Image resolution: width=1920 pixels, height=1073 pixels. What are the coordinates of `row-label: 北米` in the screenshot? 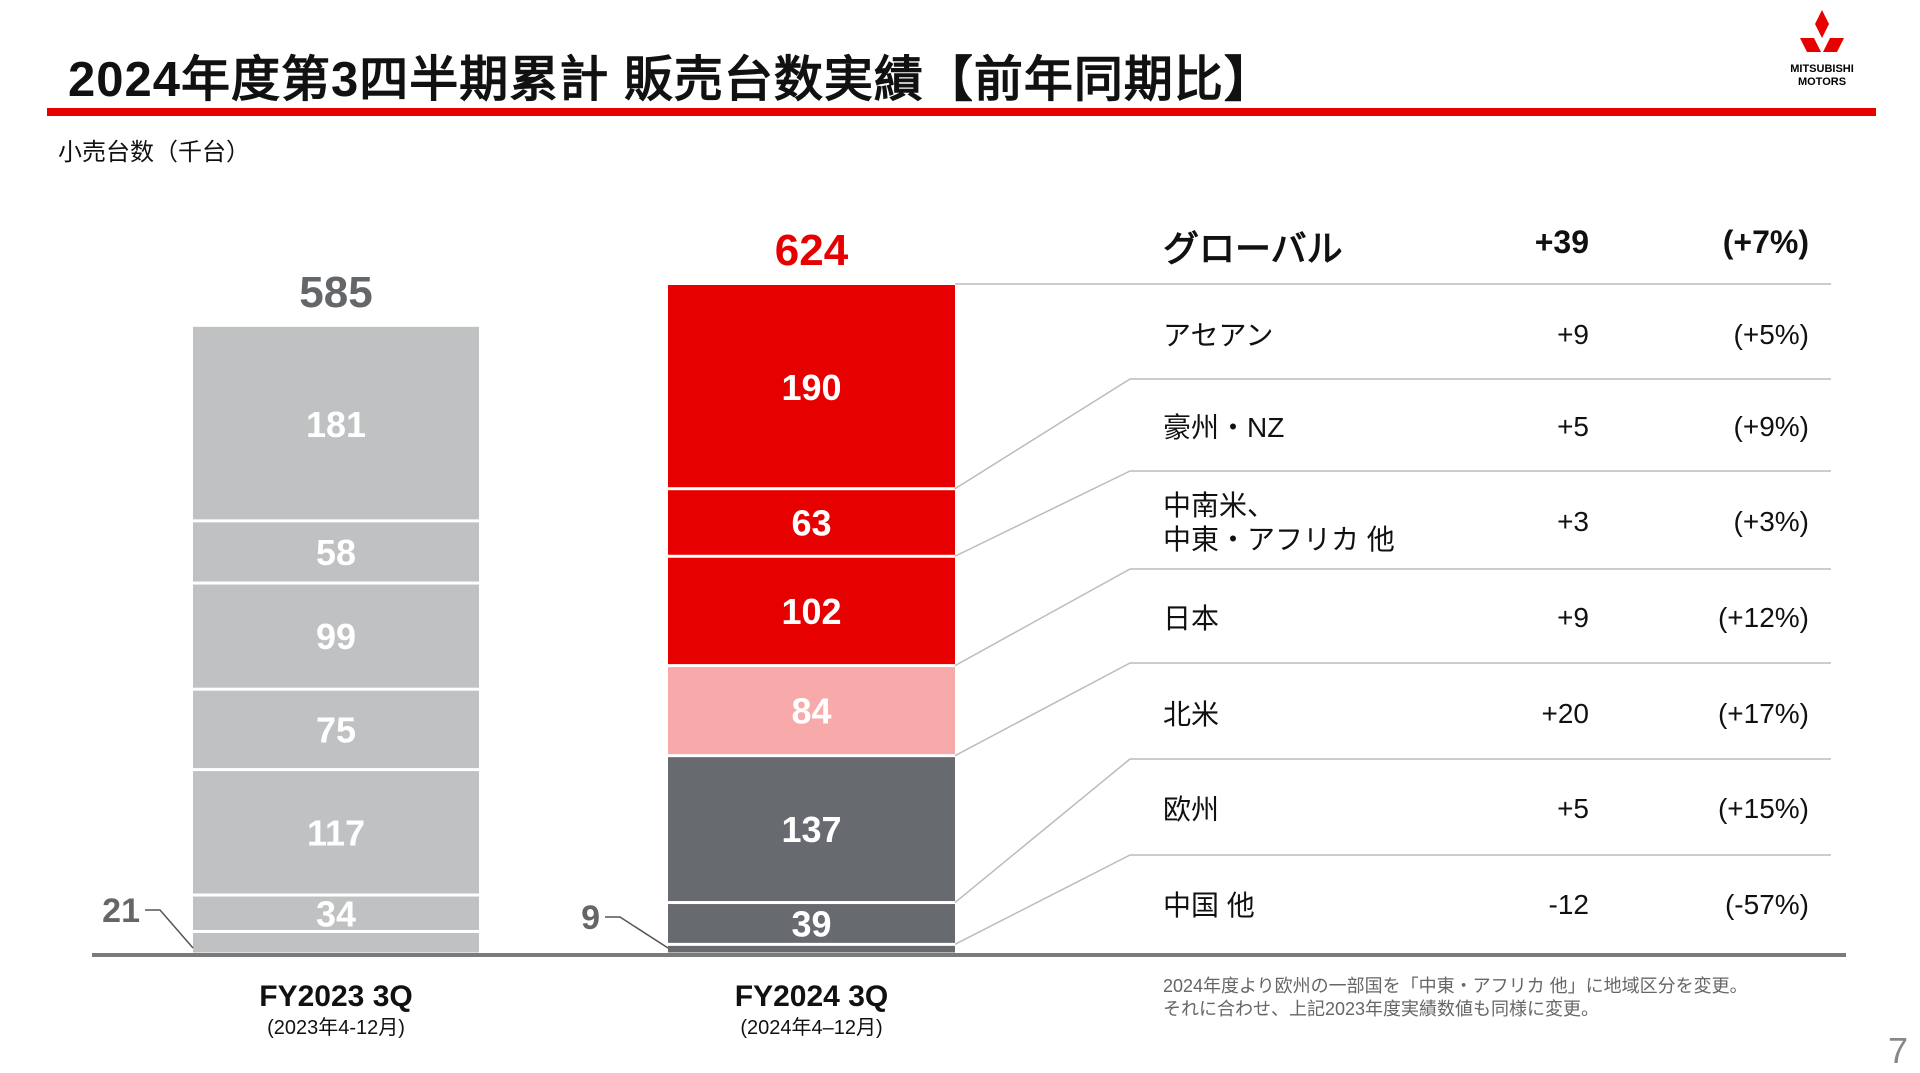 It's located at (1191, 714).